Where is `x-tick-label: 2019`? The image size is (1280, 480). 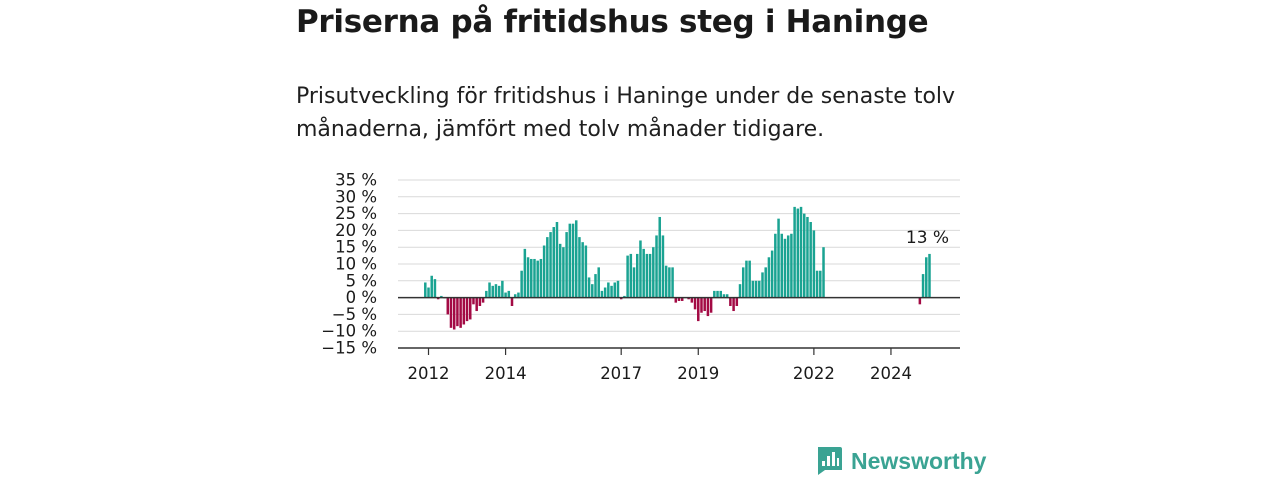
x-tick-label: 2019 is located at coordinates (698, 373).